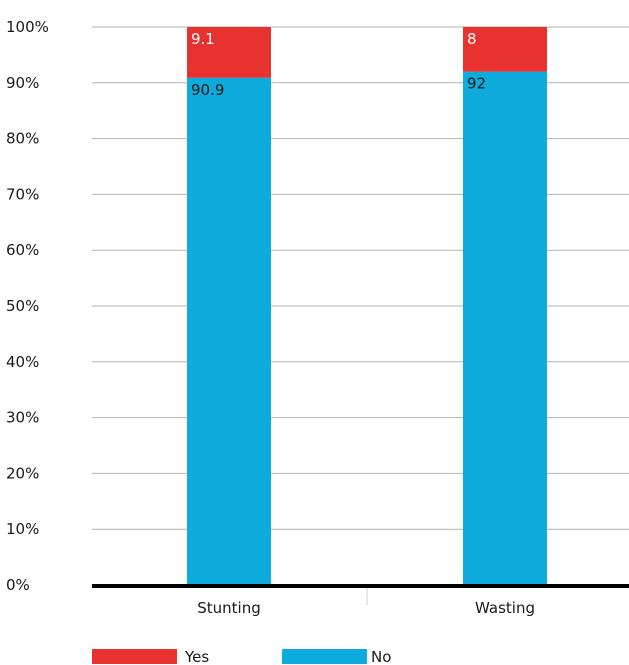 The height and width of the screenshot is (665, 629). What do you see at coordinates (324, 656) in the screenshot?
I see `legend-swatch-no` at bounding box center [324, 656].